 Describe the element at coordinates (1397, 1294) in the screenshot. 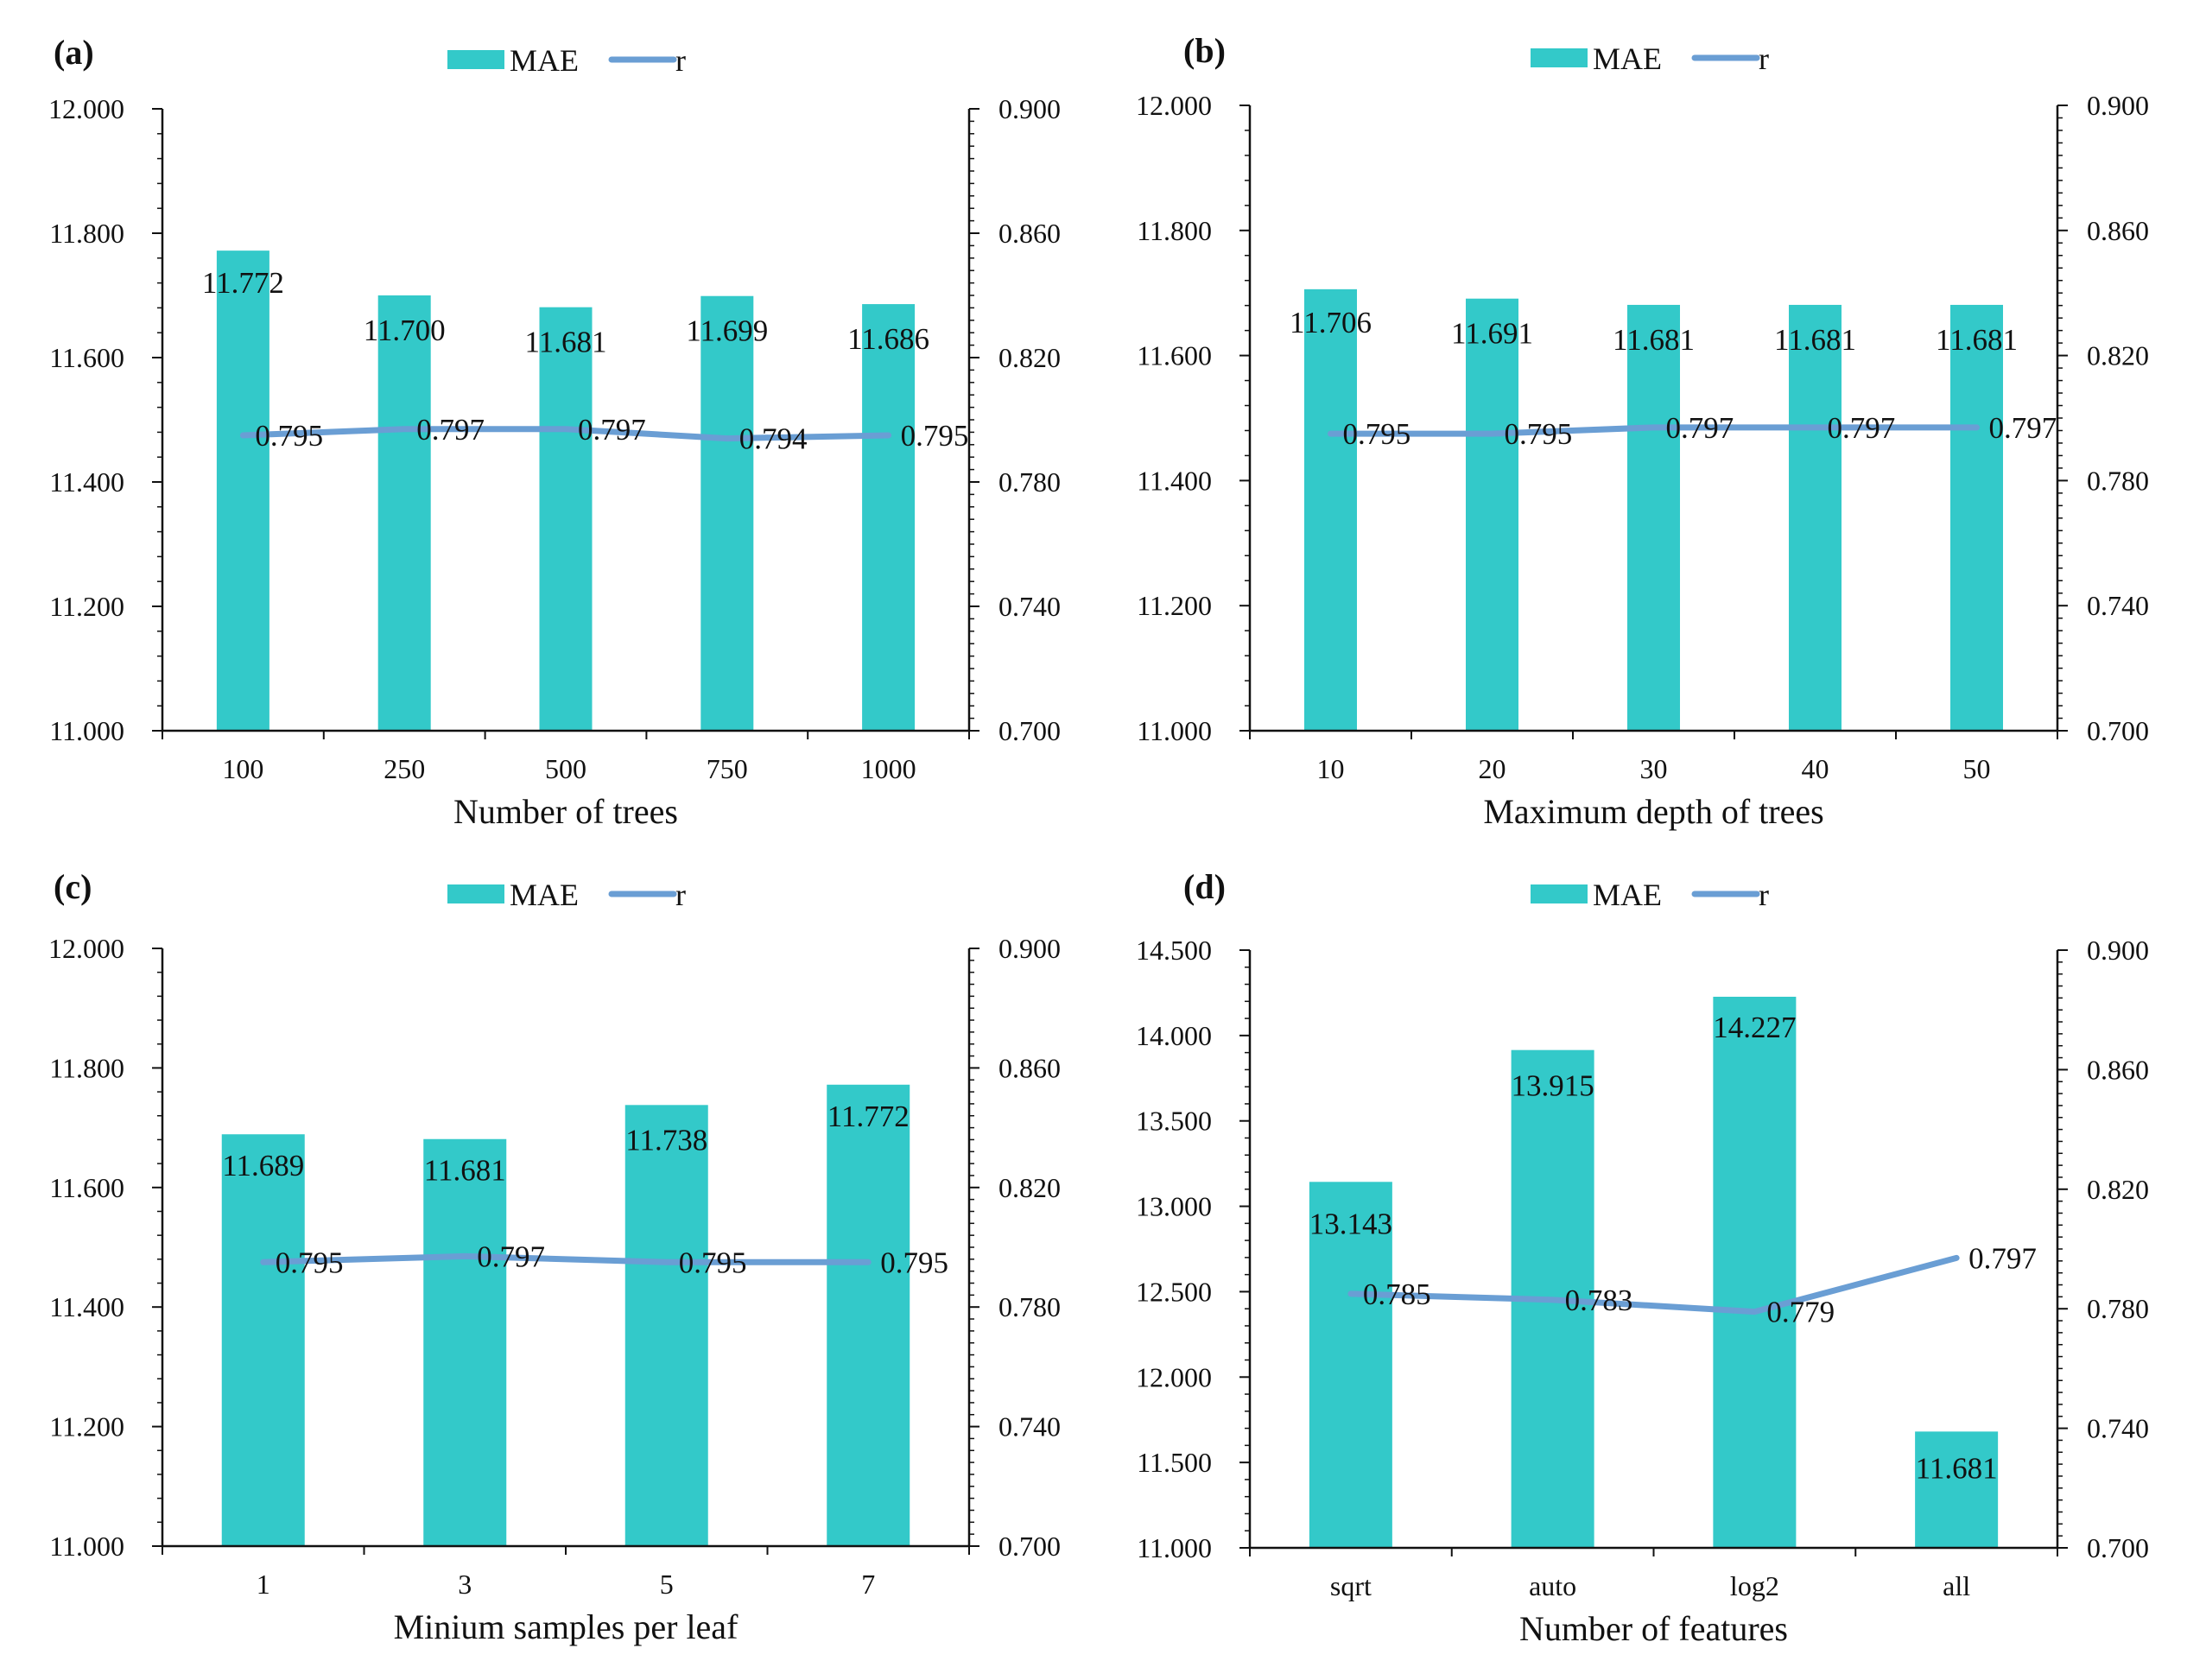

I see `data-label-r: 0.785` at that location.